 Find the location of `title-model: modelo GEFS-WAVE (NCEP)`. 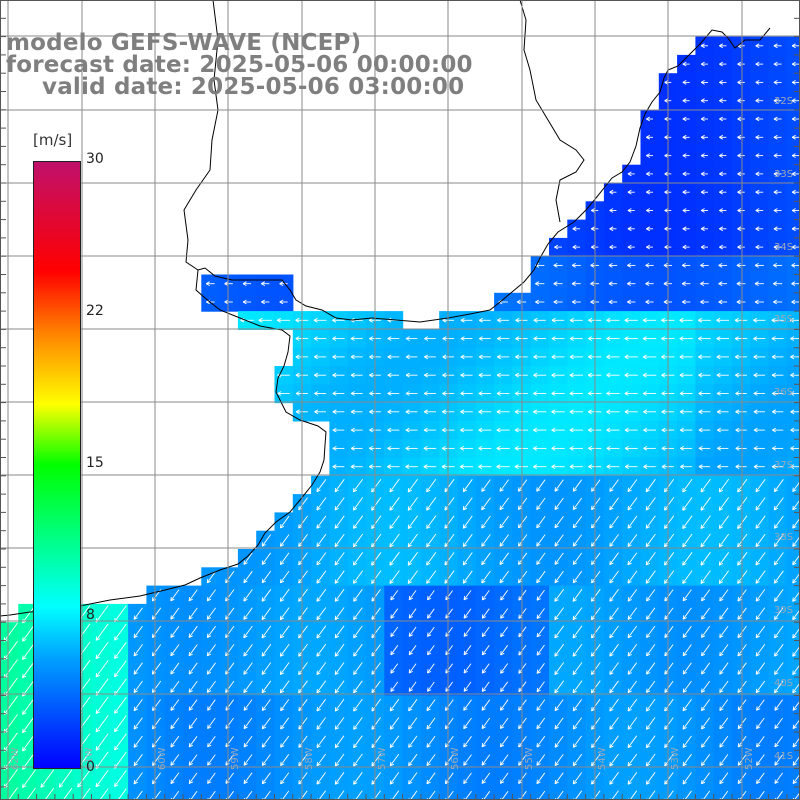

title-model: modelo GEFS-WAVE (NCEP) is located at coordinates (184, 43).